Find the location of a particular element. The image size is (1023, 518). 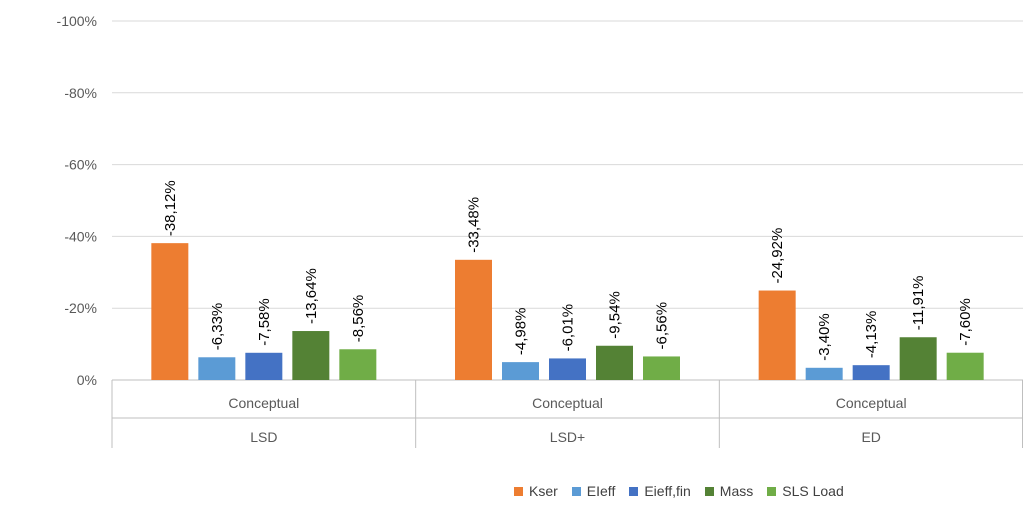

legend-item: Kser is located at coordinates (536, 491).